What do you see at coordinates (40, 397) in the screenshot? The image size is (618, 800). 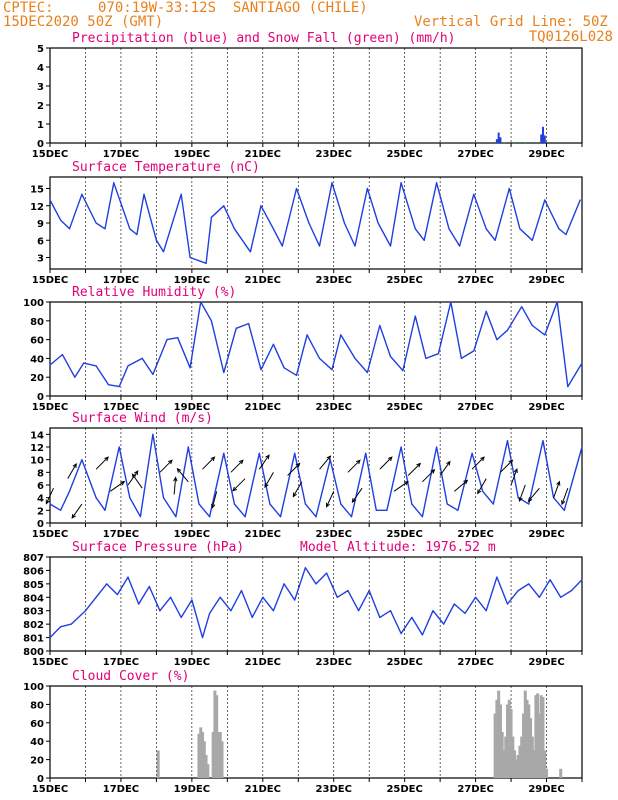 I see `y-tick-label: 0` at bounding box center [40, 397].